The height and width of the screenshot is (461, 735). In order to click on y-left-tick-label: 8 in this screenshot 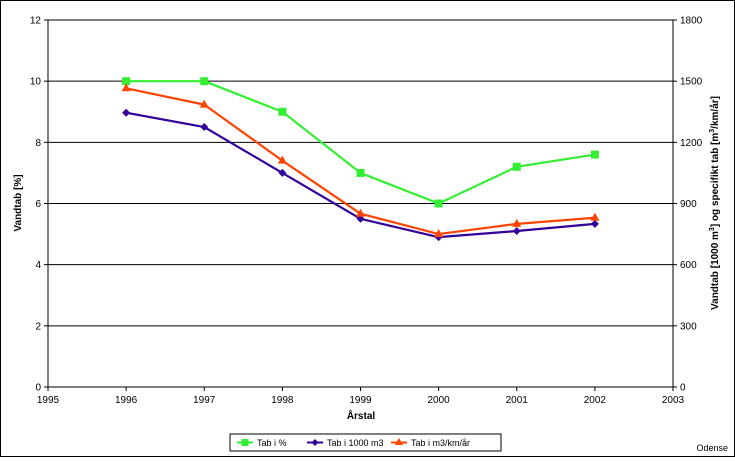, I will do `click(38, 143)`.